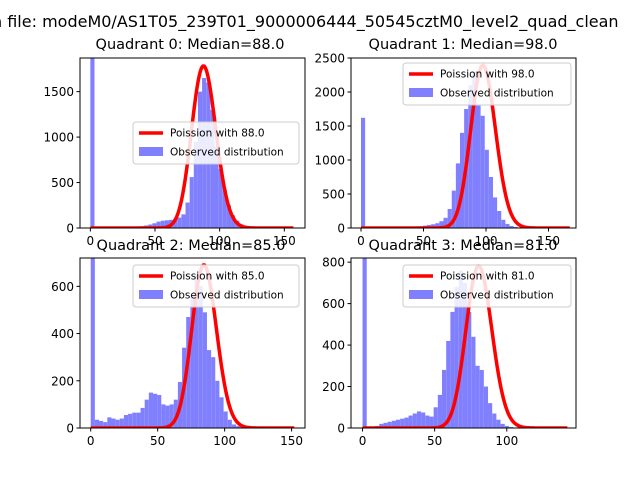  I want to click on y-tick-label: 1500, so click(58, 92).